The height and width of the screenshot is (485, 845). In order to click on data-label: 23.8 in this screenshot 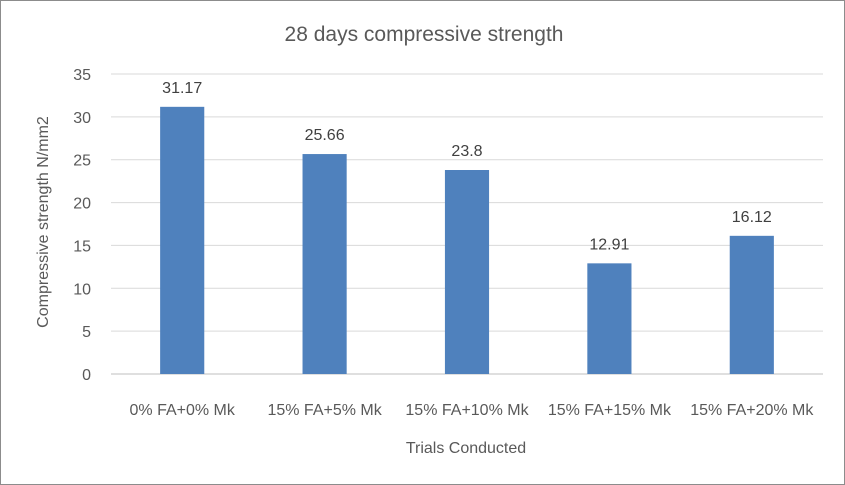, I will do `click(466, 151)`.